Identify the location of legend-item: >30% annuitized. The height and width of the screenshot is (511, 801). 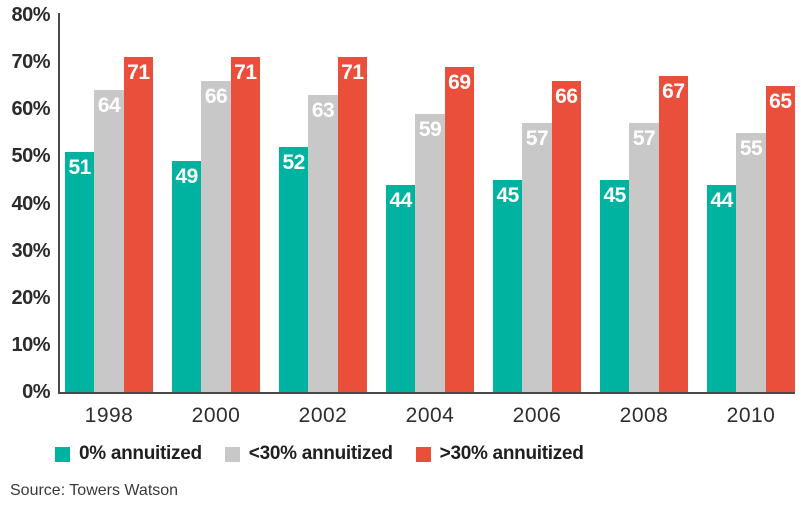
(499, 454).